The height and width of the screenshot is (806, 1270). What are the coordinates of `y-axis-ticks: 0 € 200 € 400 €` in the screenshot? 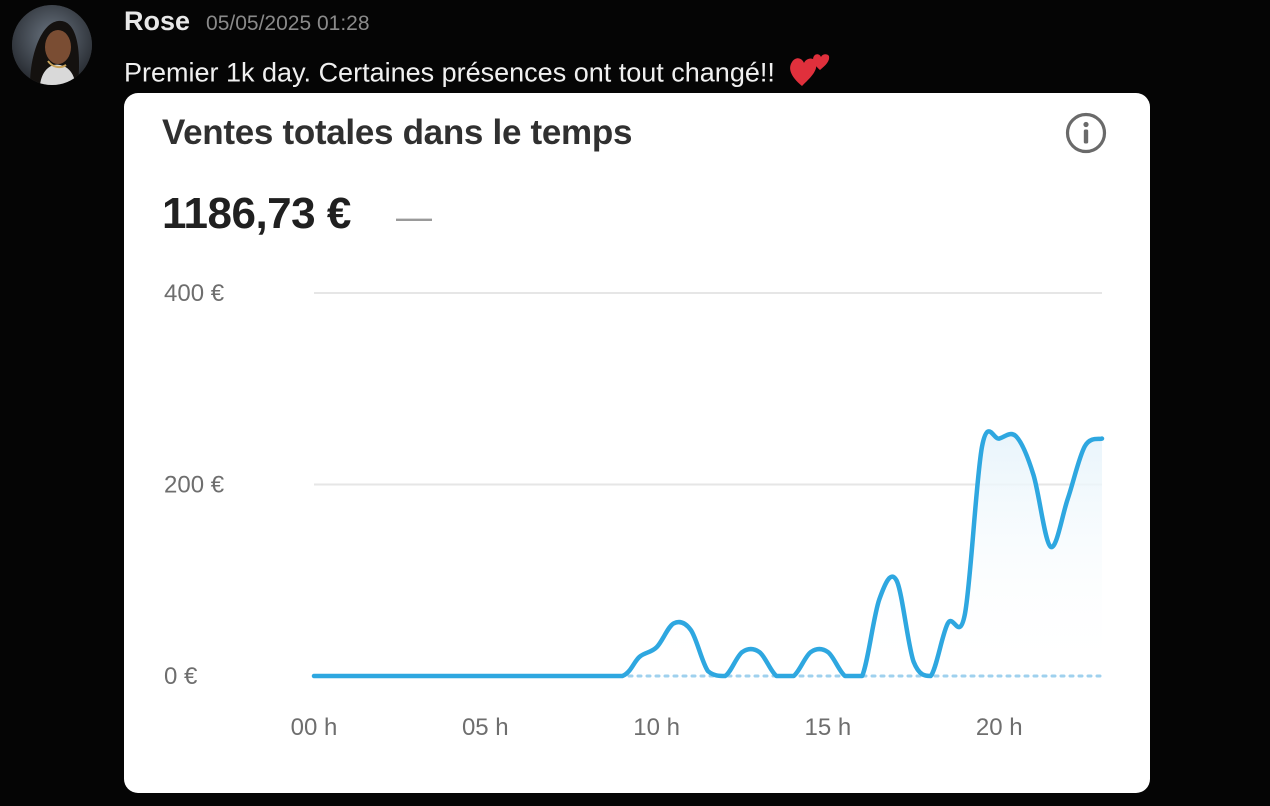 It's located at (194, 485).